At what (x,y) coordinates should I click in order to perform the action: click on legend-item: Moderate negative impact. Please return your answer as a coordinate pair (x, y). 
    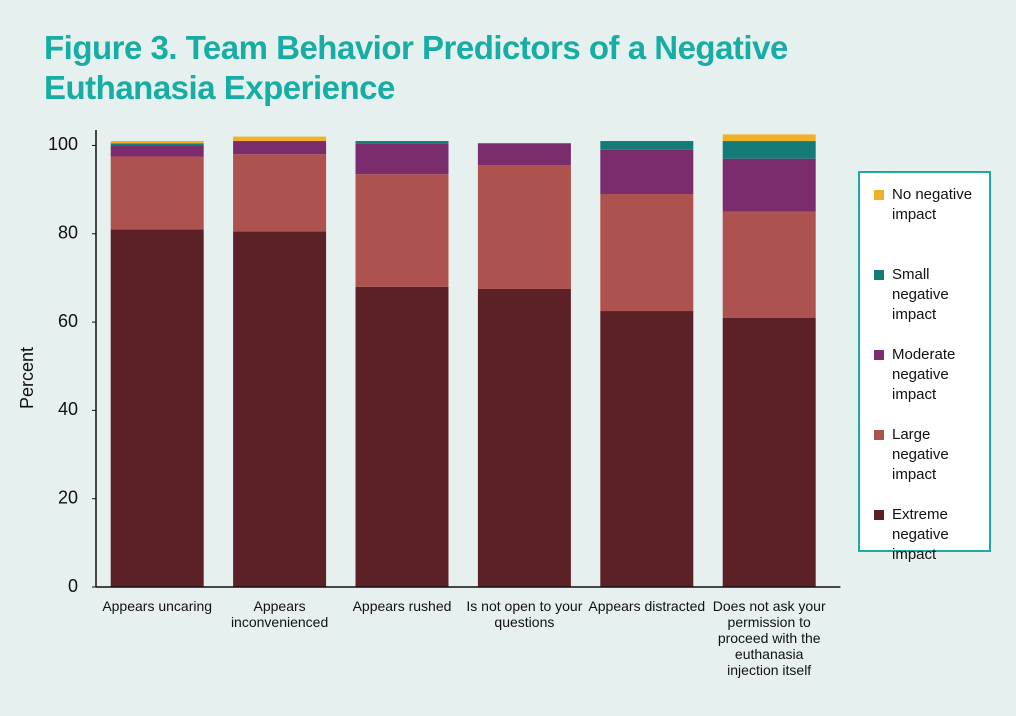
    Looking at the image, I should click on (929, 375).